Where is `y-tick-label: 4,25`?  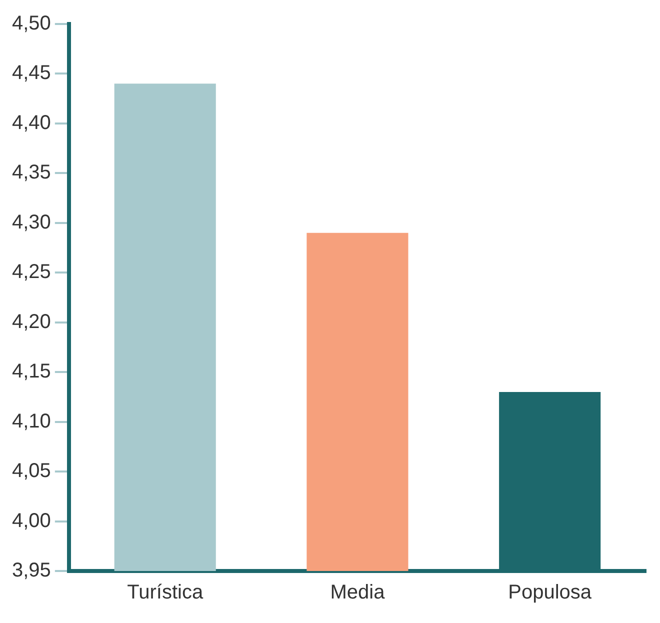 y-tick-label: 4,25 is located at coordinates (31, 272).